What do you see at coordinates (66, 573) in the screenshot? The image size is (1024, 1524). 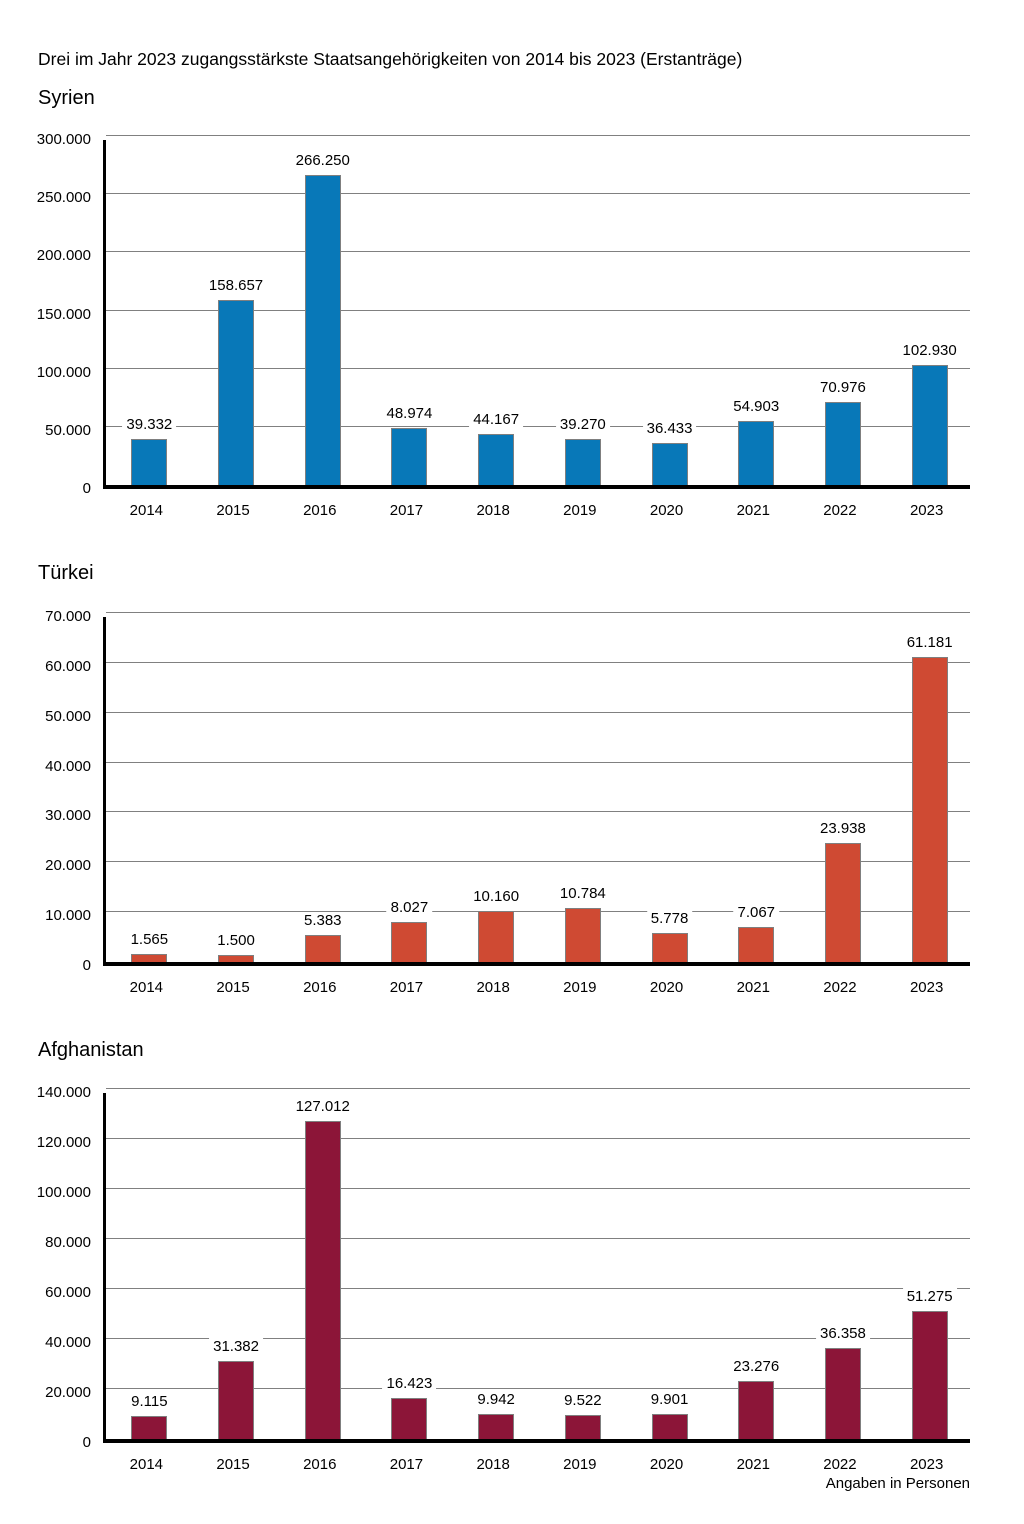 I see `chart-title-tuerkei: Türkei` at bounding box center [66, 573].